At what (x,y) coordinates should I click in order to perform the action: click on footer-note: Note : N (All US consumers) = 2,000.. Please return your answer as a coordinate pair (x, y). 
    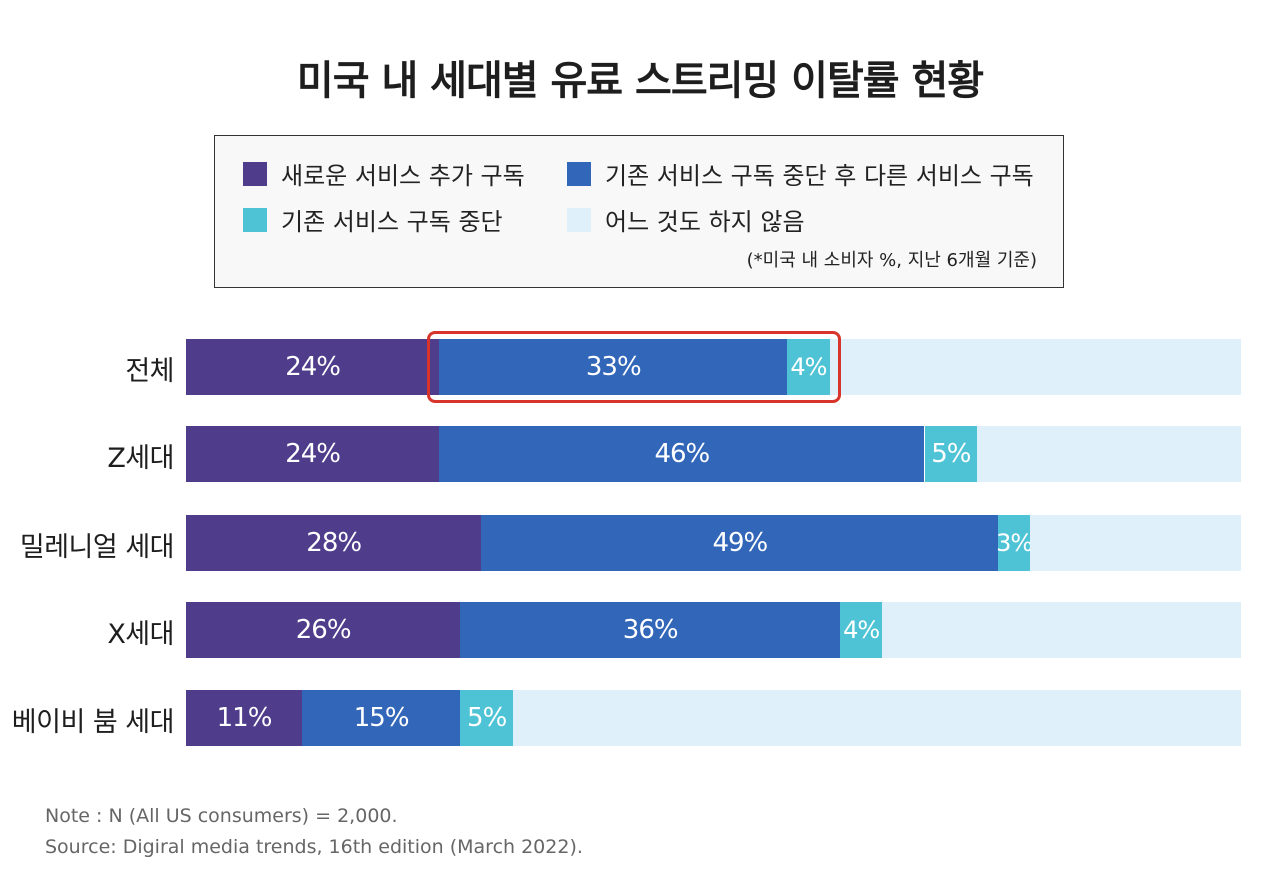
    Looking at the image, I should click on (221, 816).